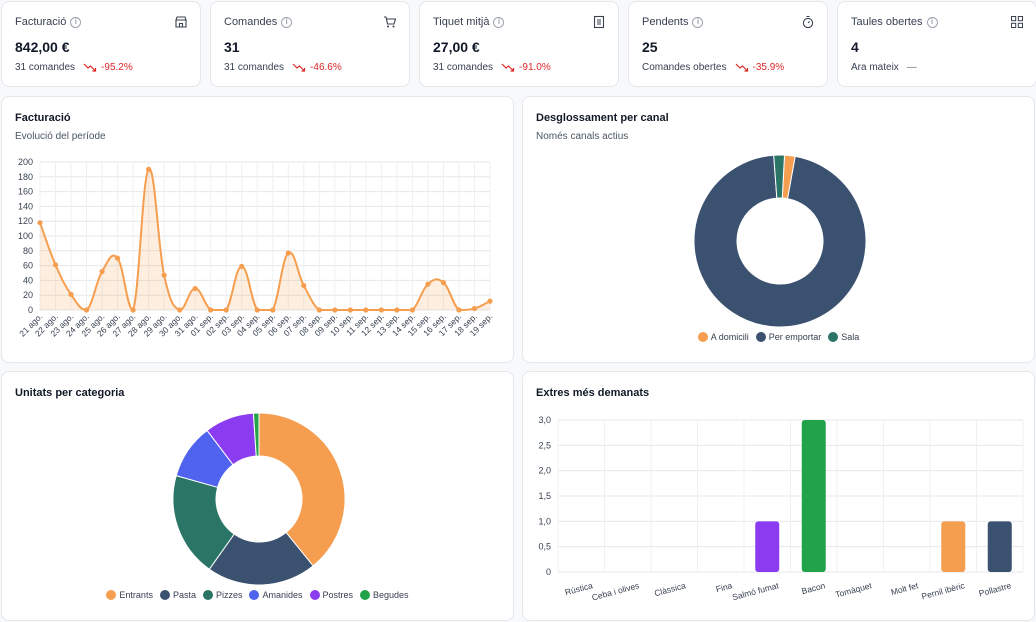  I want to click on kpi-sub-row: 31 comandes -91.0%, so click(492, 67).